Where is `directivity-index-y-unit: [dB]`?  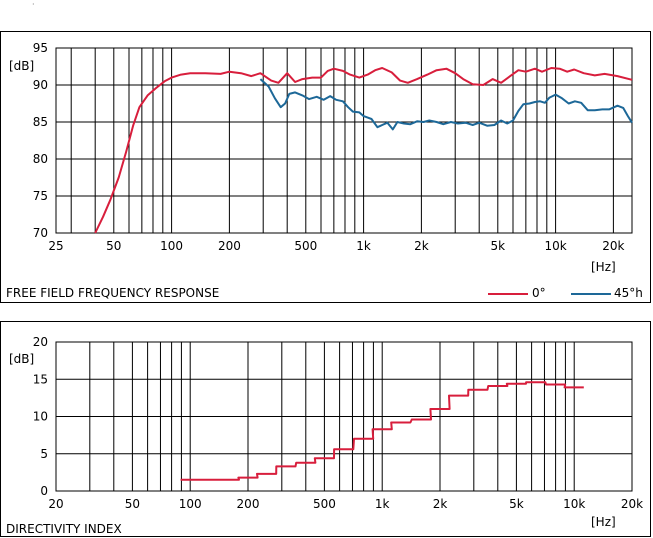 directivity-index-y-unit: [dB] is located at coordinates (21, 359).